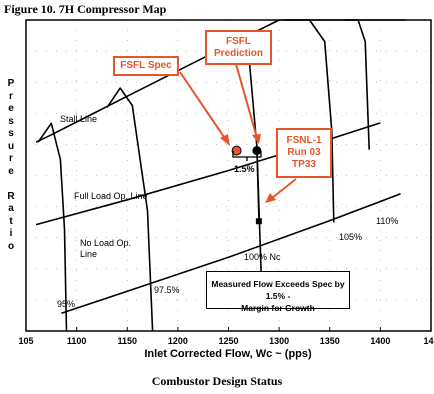  What do you see at coordinates (330, 341) in the screenshot?
I see `x-tick-label: 1350` at bounding box center [330, 341].